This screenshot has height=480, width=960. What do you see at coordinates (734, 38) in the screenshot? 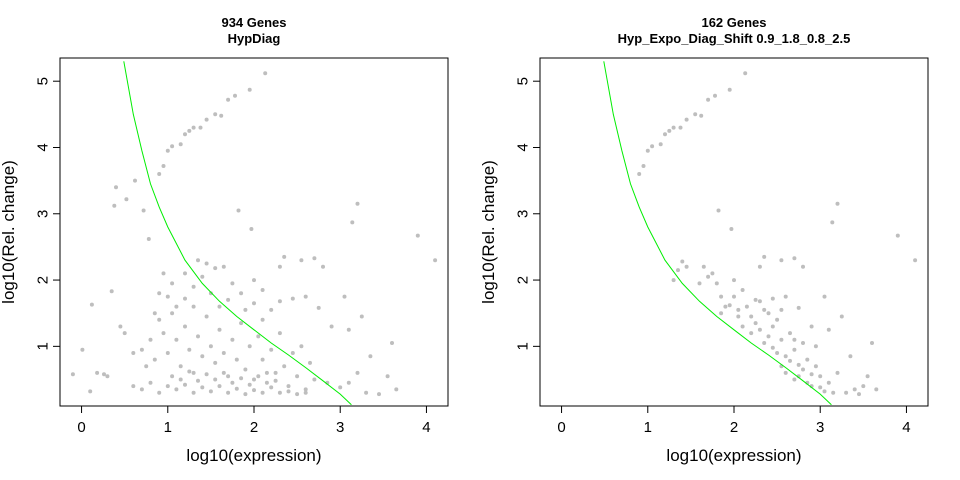
I see `right-chart-subtitle: Hyp_Expo_Diag_Shift 0.9_1.8_0.8_2.5` at bounding box center [734, 38].